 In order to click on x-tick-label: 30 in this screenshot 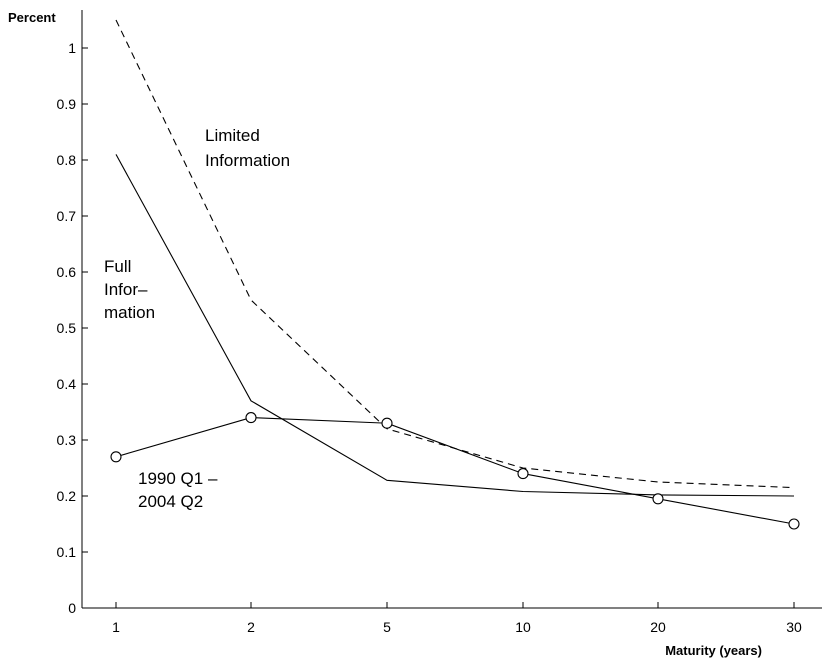, I will do `click(794, 627)`.